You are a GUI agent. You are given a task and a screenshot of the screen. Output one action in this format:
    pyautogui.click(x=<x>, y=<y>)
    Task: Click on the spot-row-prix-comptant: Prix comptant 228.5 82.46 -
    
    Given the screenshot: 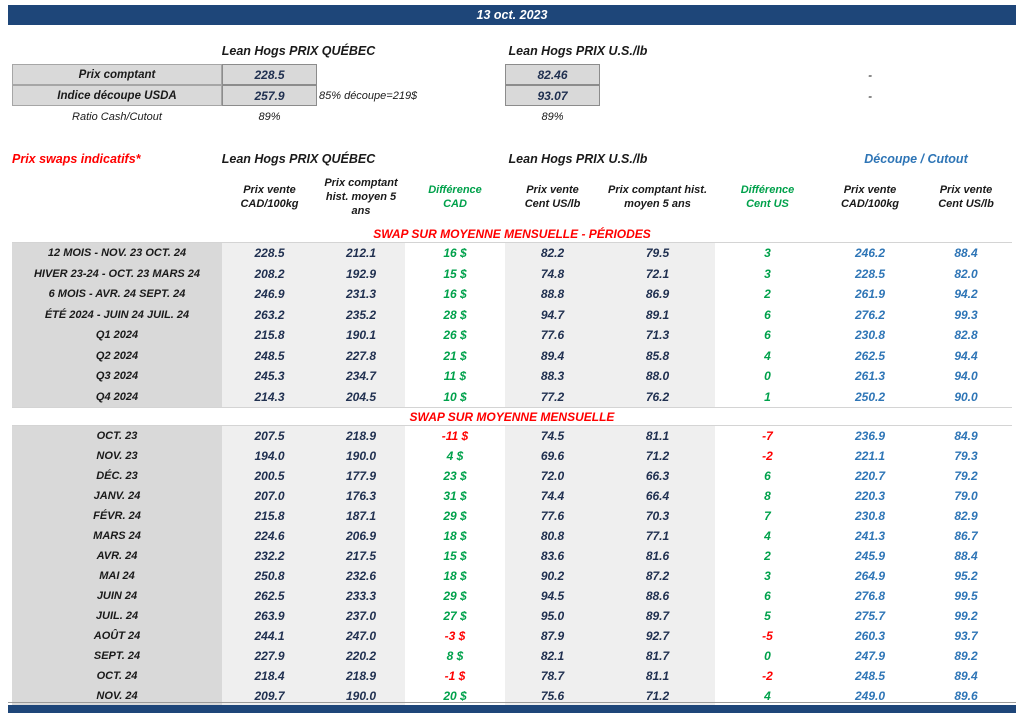 What is the action you would take?
    pyautogui.click(x=512, y=74)
    